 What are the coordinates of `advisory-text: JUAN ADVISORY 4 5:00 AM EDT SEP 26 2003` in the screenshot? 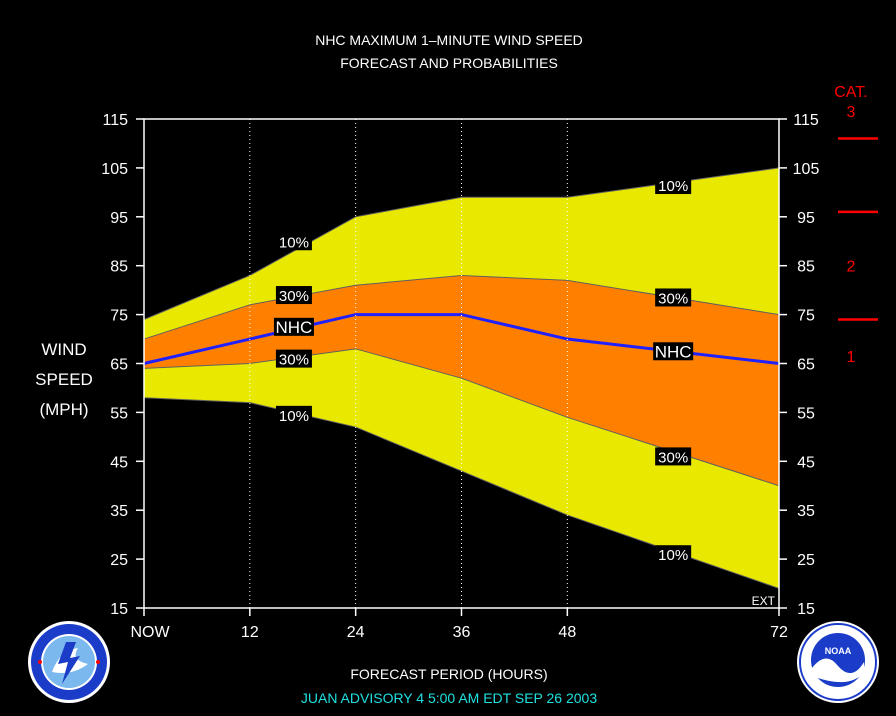 It's located at (449, 698).